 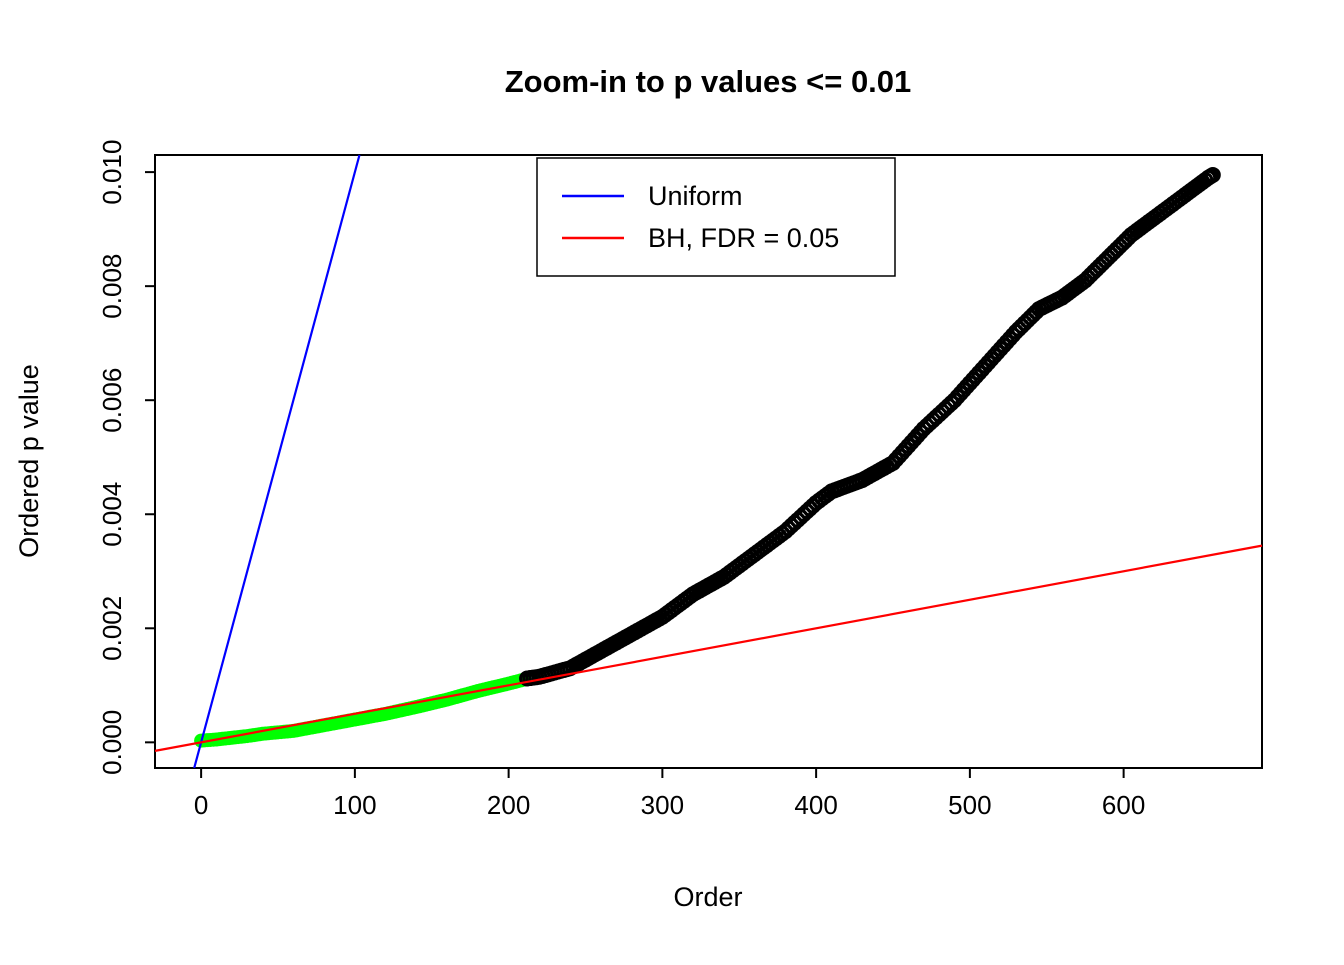 What do you see at coordinates (707, 897) in the screenshot?
I see `x-axis-label: Order` at bounding box center [707, 897].